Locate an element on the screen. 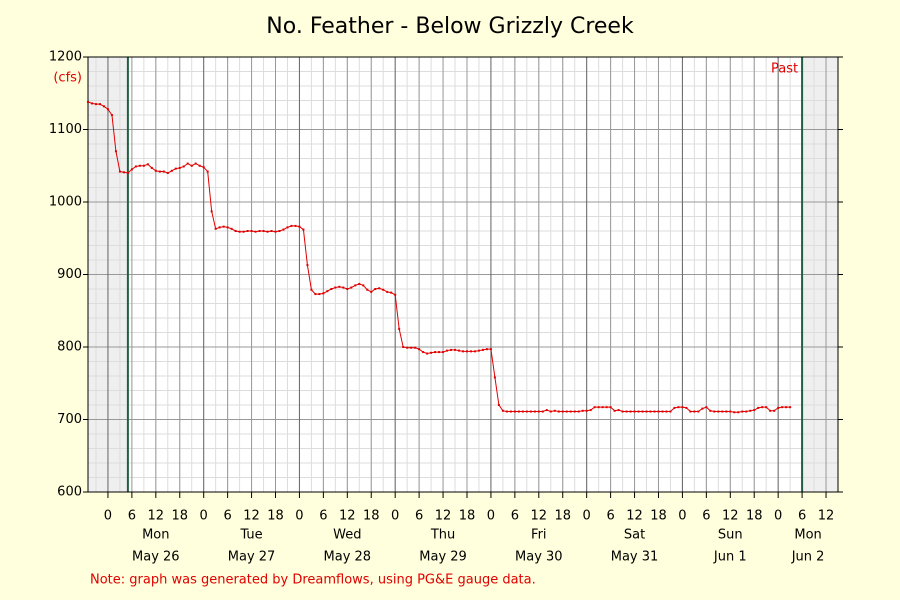 This screenshot has height=600, width=900. day-date: May 26 is located at coordinates (156, 557).